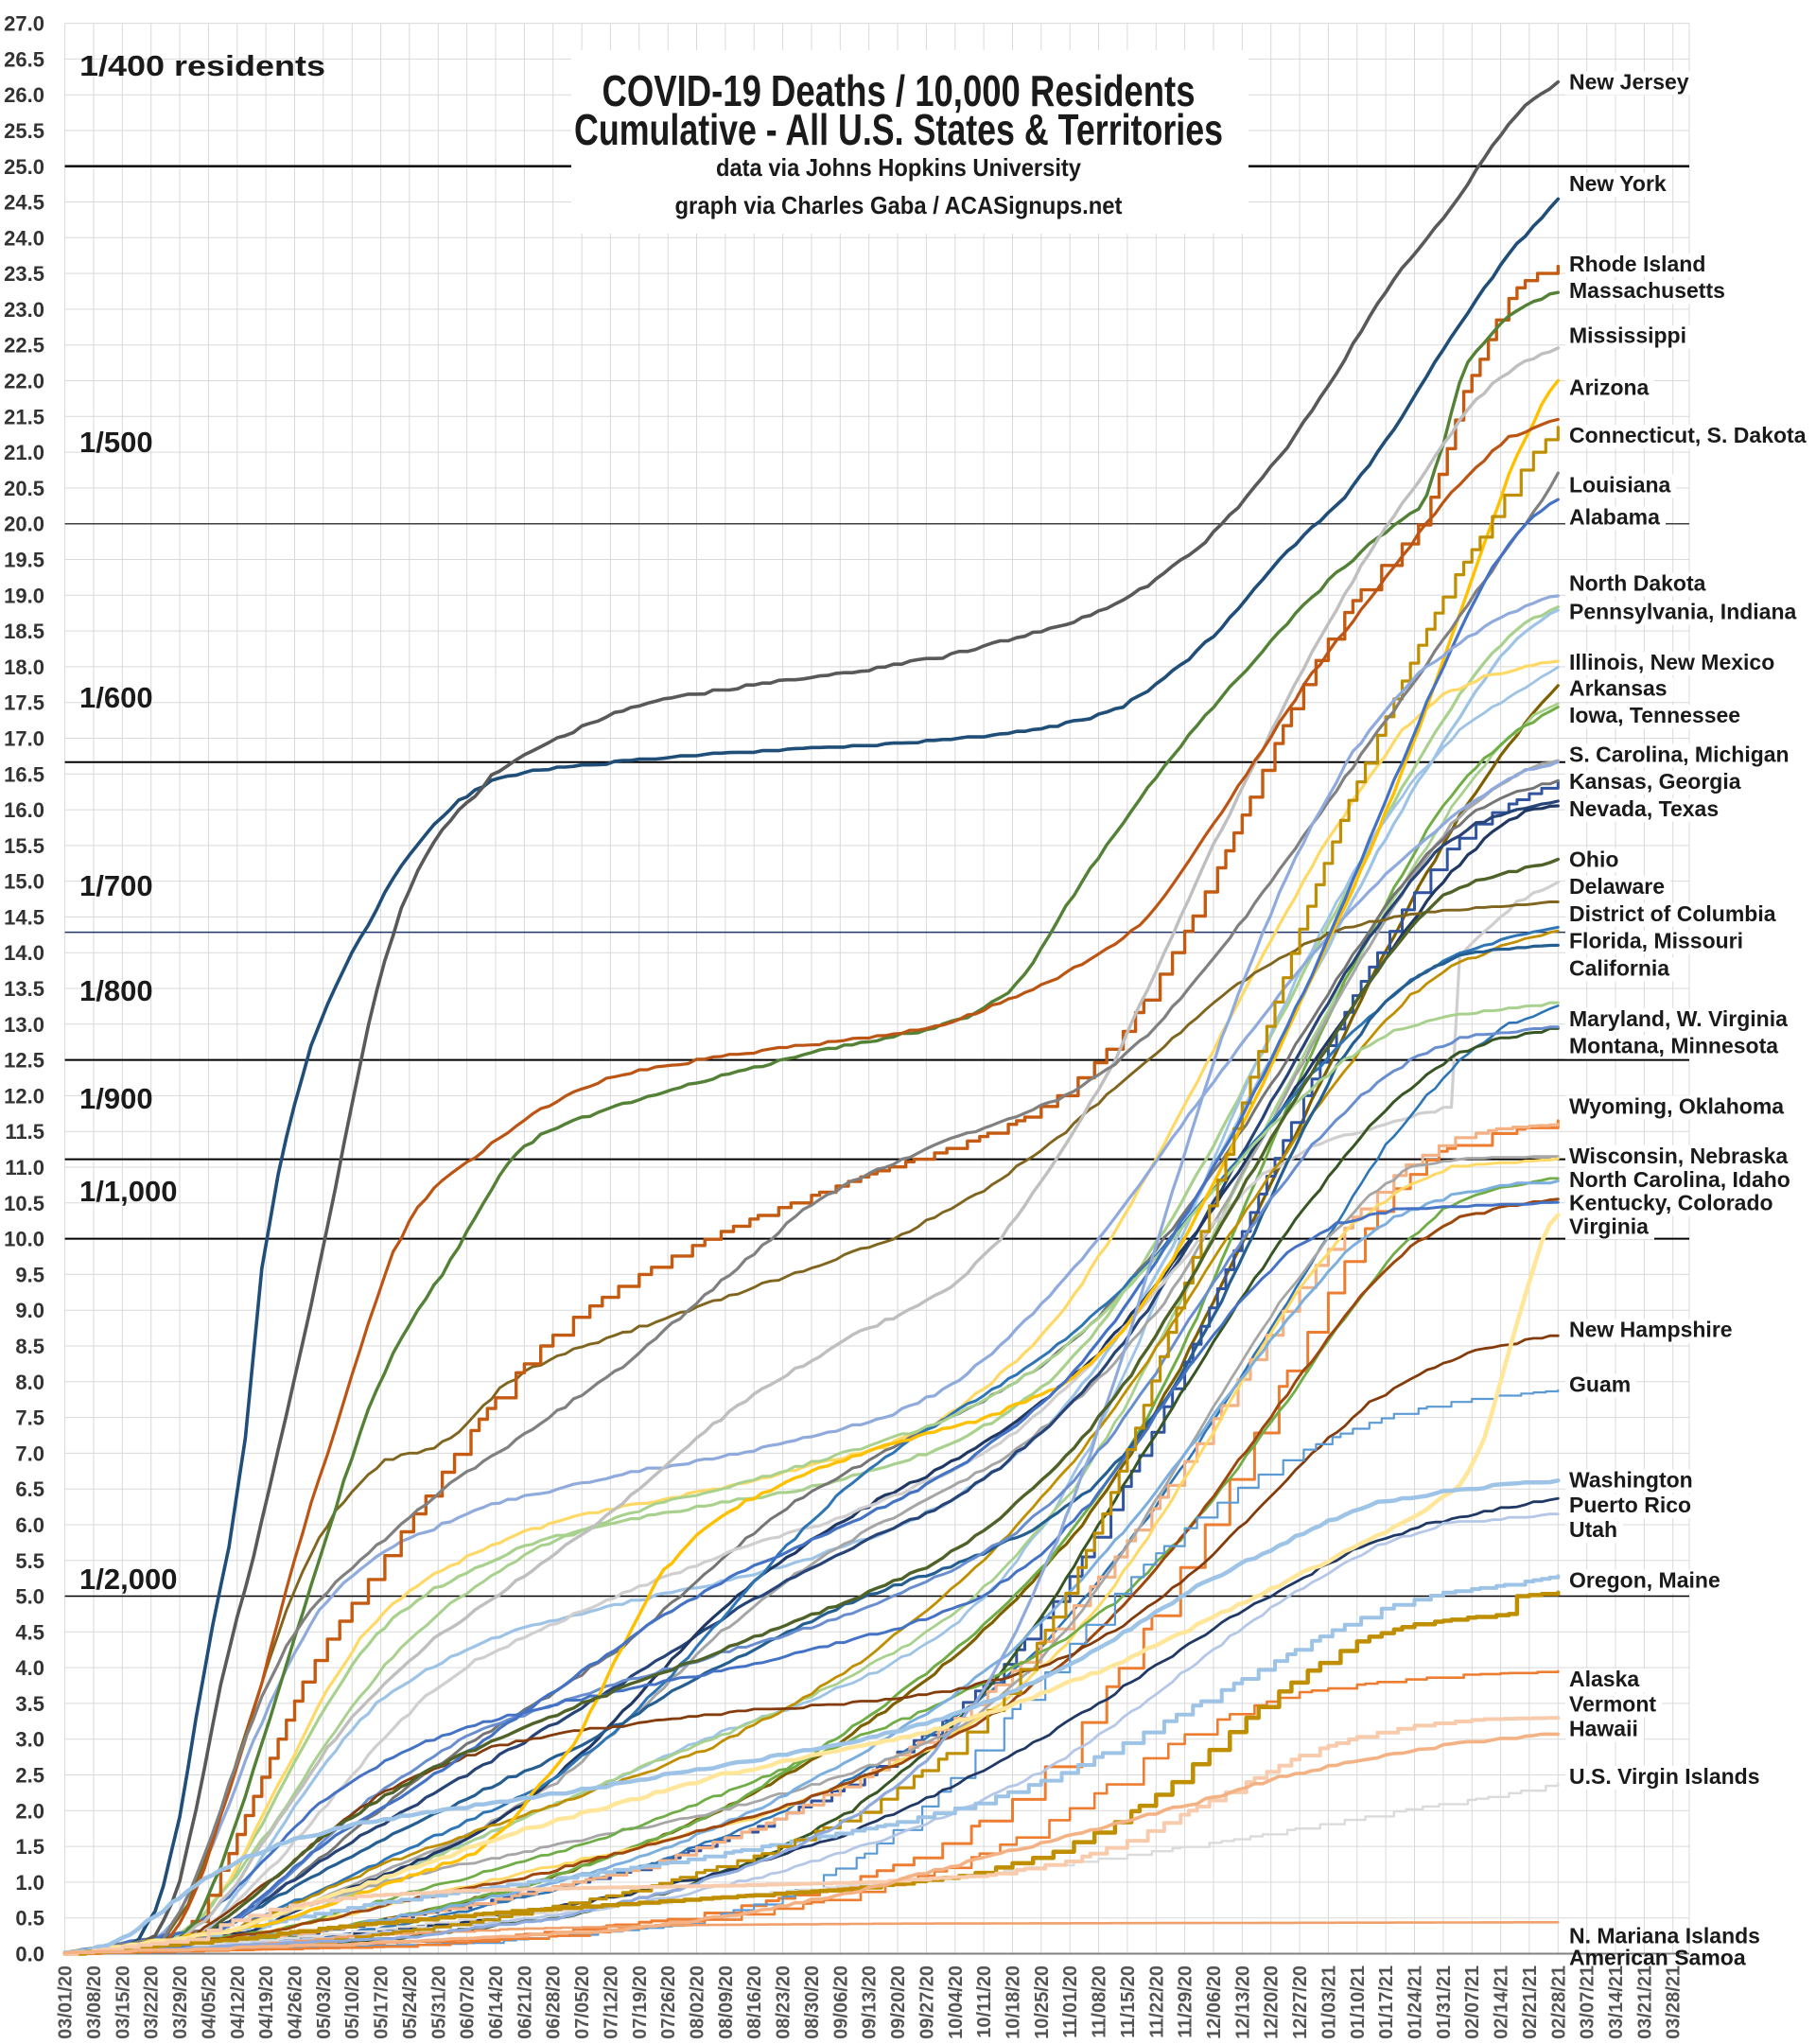 This screenshot has height=2044, width=1816. Describe the element at coordinates (1654, 715) in the screenshot. I see `svg-text: Iowa, Tennessee` at that location.